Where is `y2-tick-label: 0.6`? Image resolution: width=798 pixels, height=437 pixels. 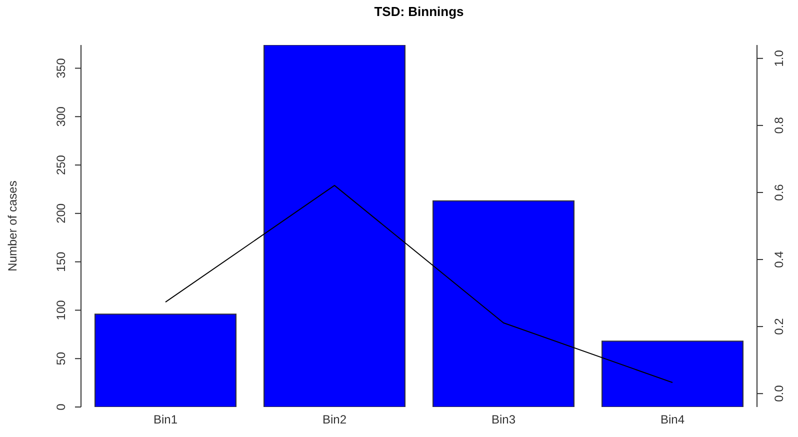 y2-tick-label: 0.6 is located at coordinates (779, 192).